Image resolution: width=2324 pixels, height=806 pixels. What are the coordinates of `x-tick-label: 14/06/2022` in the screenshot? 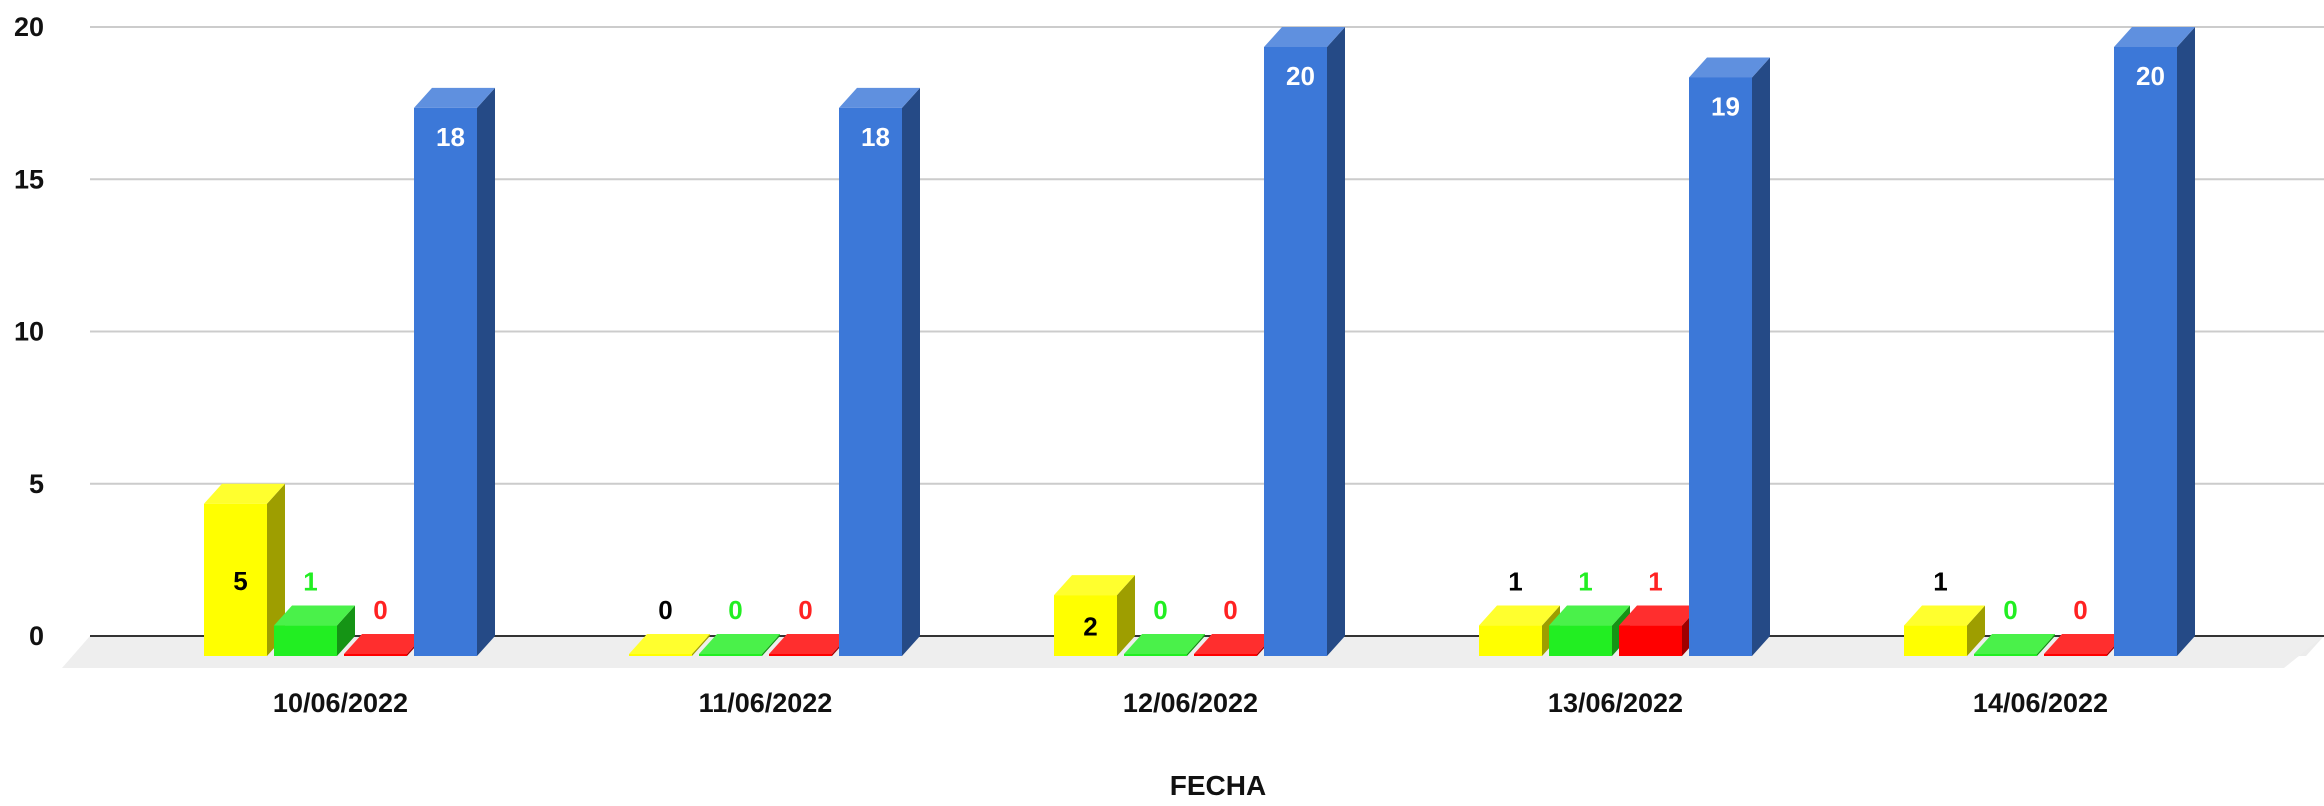 It's located at (2040, 703).